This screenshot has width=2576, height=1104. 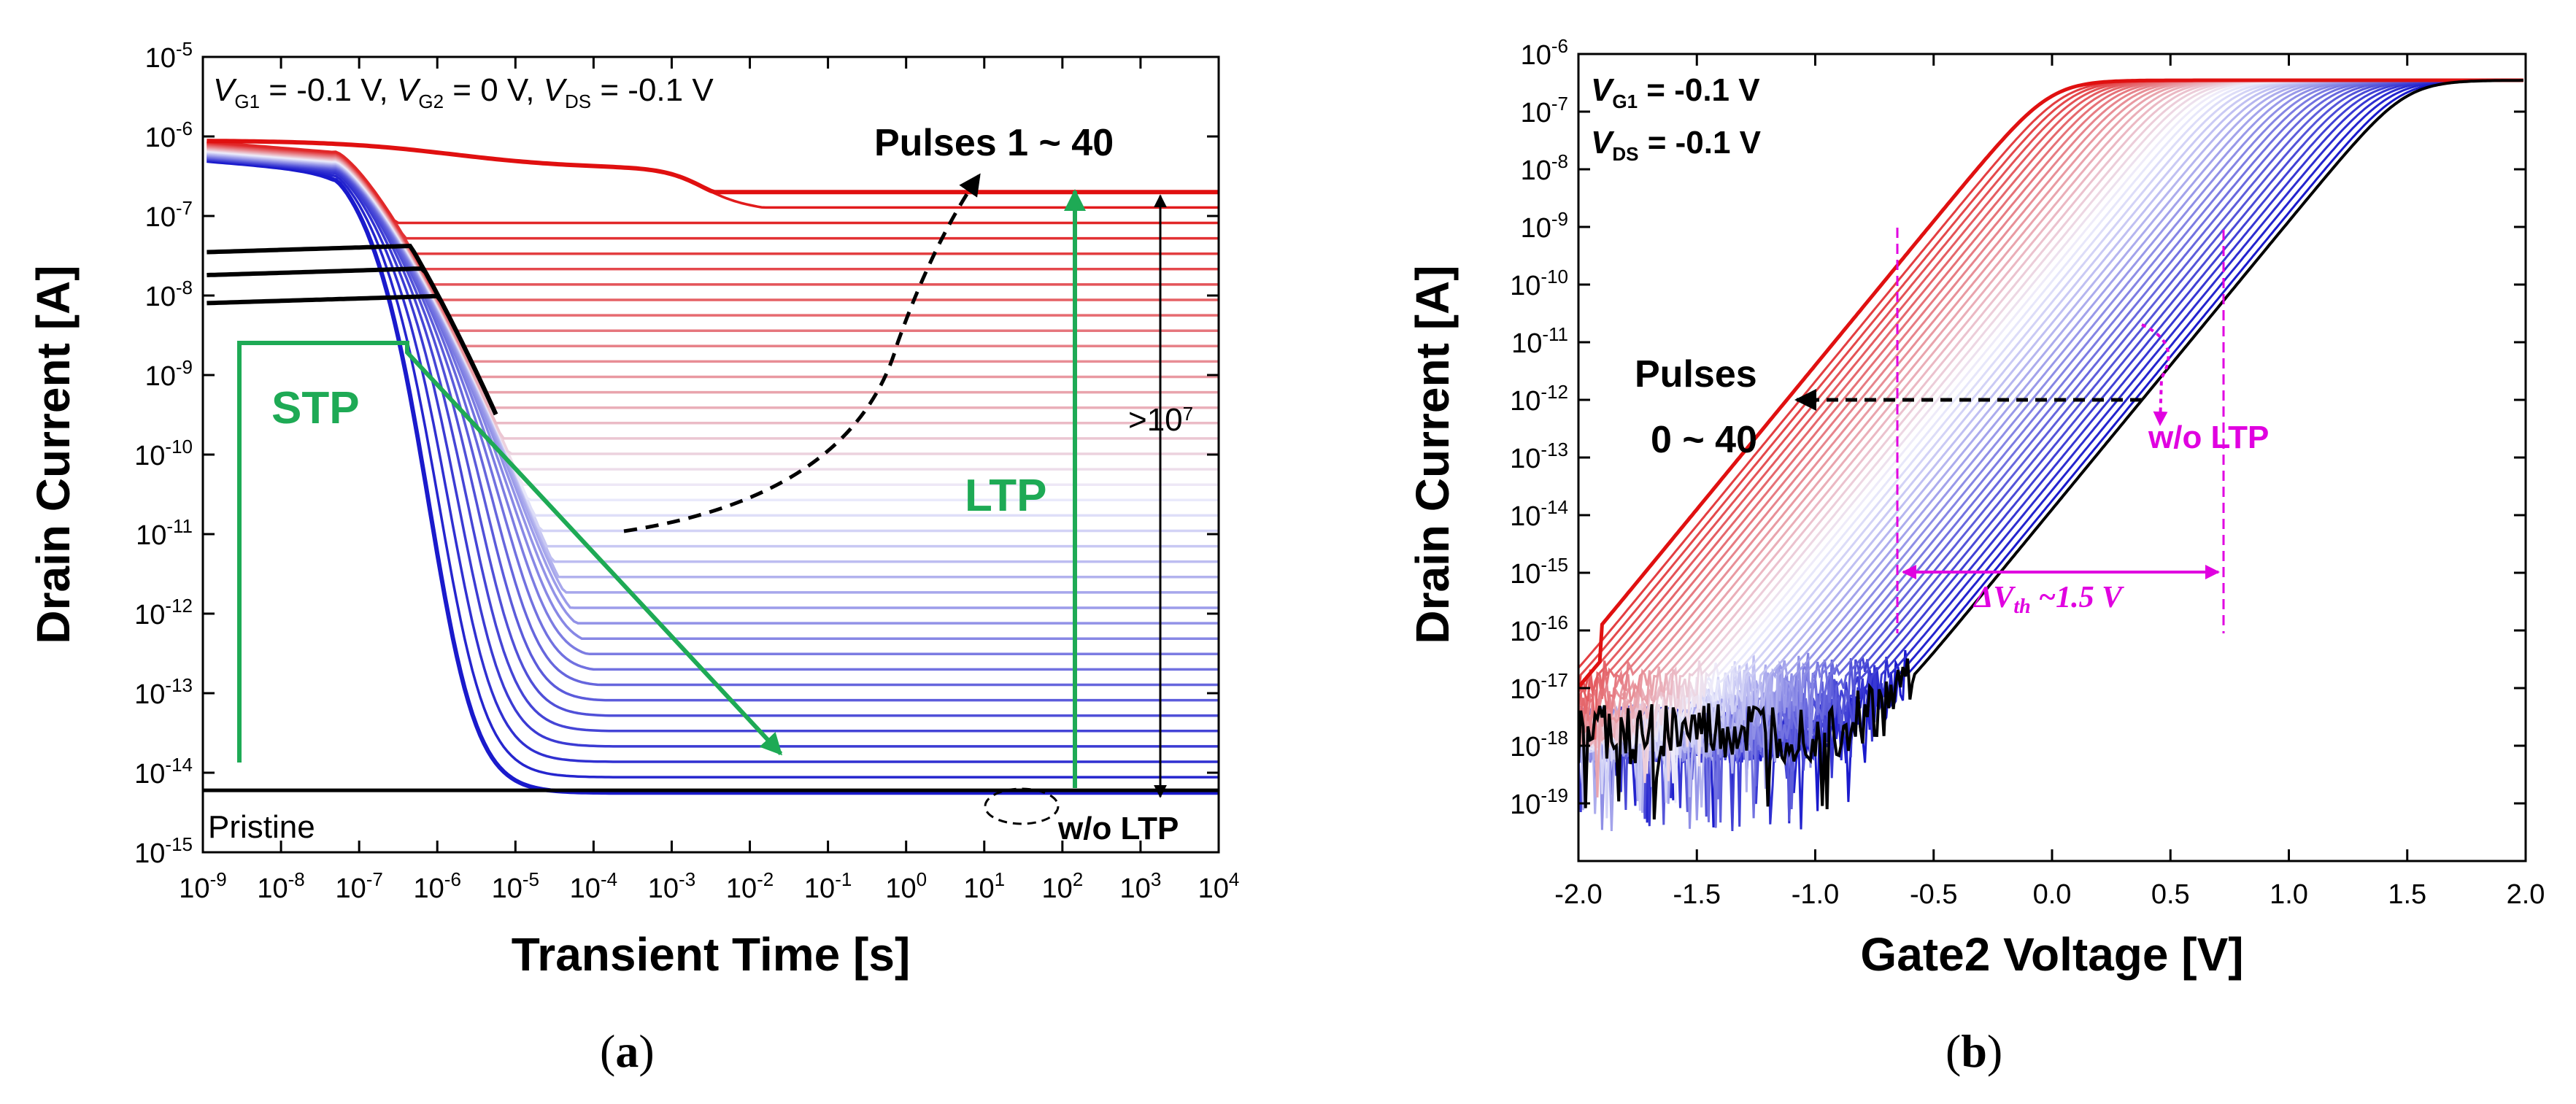 What do you see at coordinates (2170, 895) in the screenshot?
I see `panel-b-xtick-label: 0.5` at bounding box center [2170, 895].